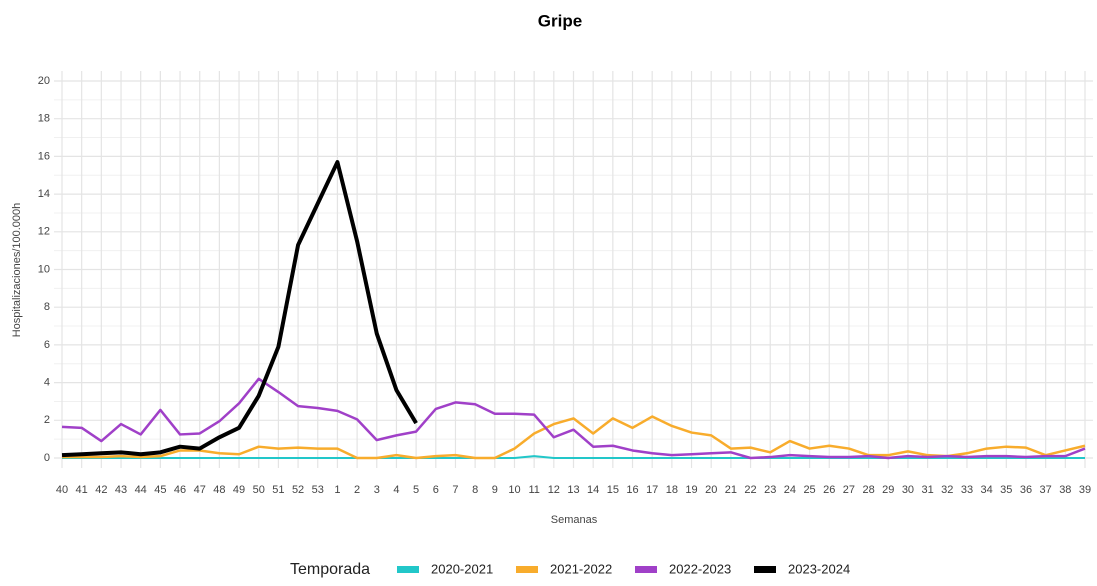 The image size is (1097, 586). Describe the element at coordinates (47, 345) in the screenshot. I see `y-tick-label: 6` at that location.